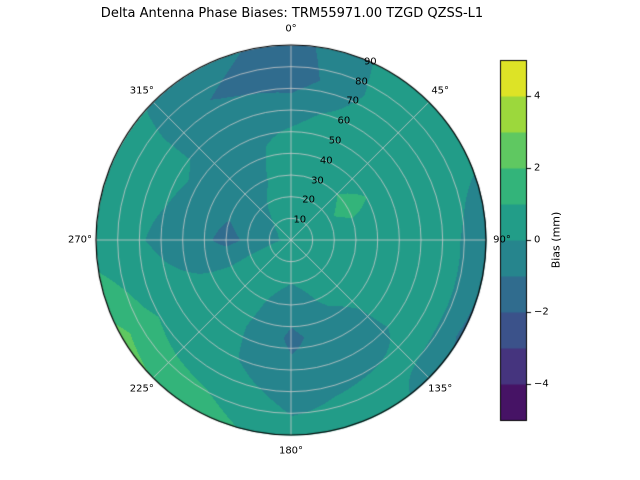 The image size is (640, 480). I want to click on radial-tick-label: 80, so click(361, 82).